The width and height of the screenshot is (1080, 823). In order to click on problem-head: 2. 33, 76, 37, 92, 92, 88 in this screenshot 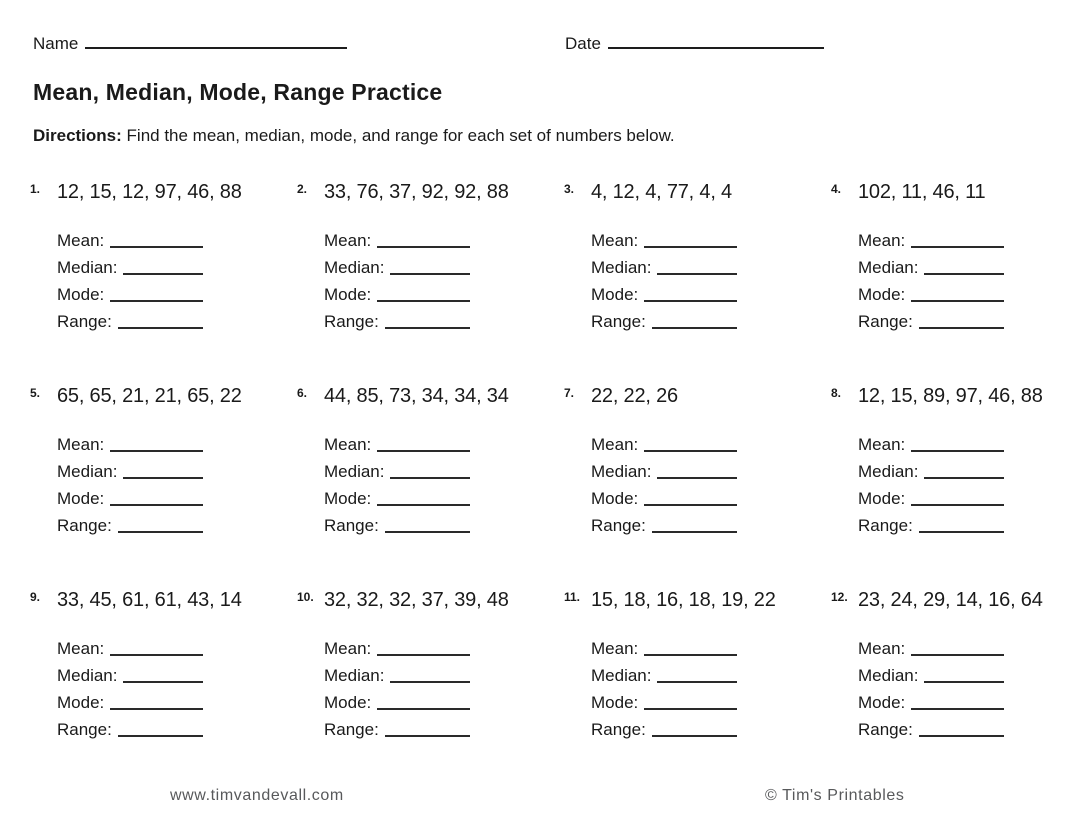, I will do `click(430, 192)`.